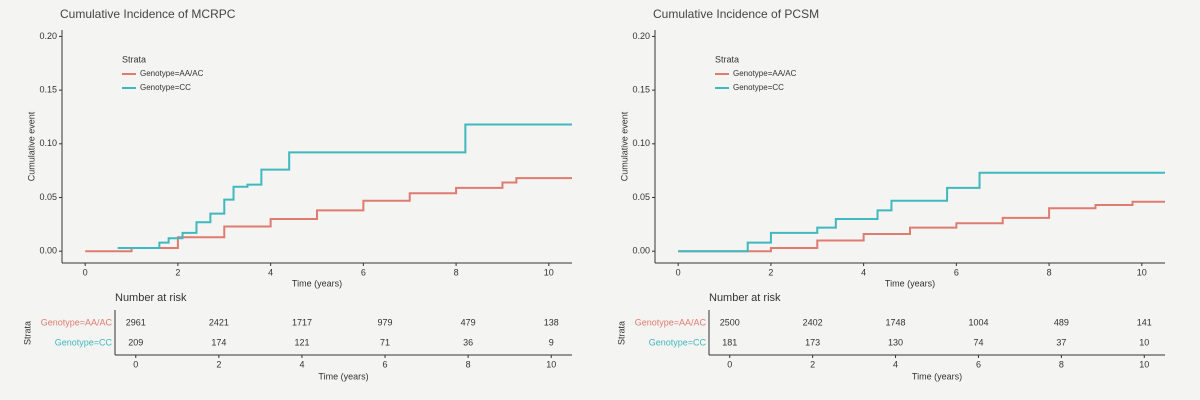 The height and width of the screenshot is (400, 1200). Describe the element at coordinates (813, 322) in the screenshot. I see `risk-count: 2402` at that location.